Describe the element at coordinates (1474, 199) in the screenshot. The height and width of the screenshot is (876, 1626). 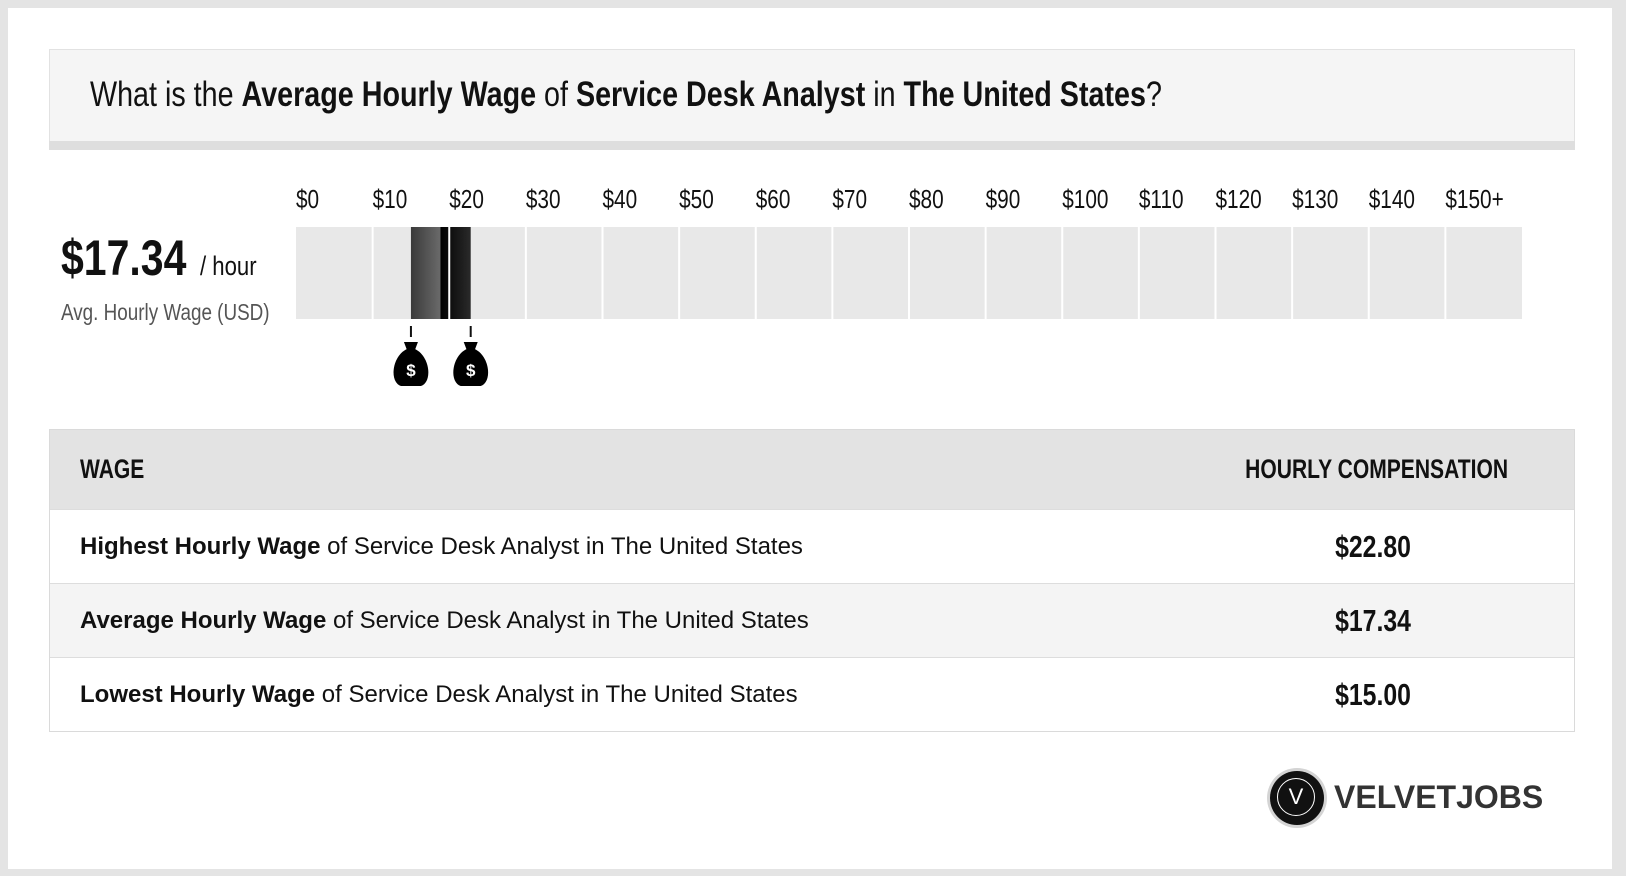
I see `tick-label: $150+` at that location.